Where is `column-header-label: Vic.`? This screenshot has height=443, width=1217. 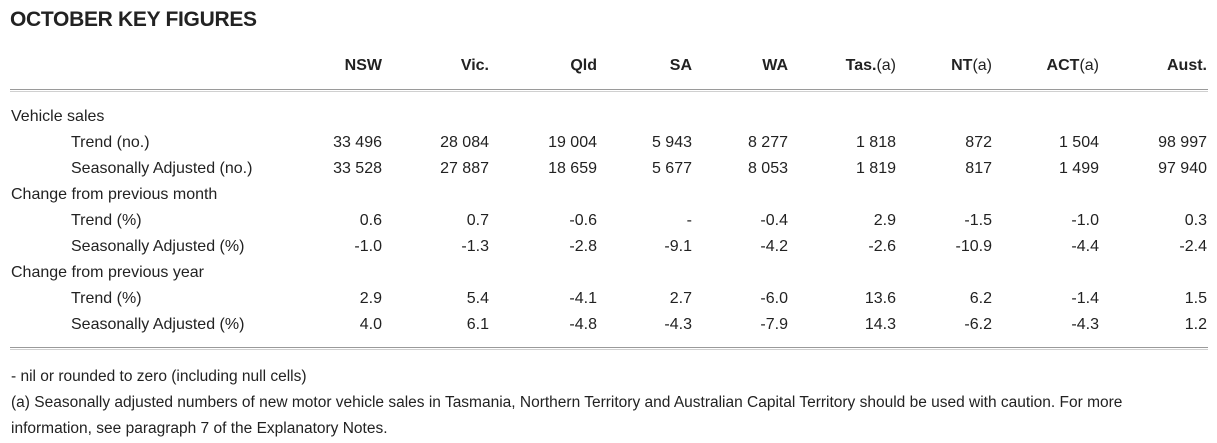 column-header-label: Vic. is located at coordinates (474, 65).